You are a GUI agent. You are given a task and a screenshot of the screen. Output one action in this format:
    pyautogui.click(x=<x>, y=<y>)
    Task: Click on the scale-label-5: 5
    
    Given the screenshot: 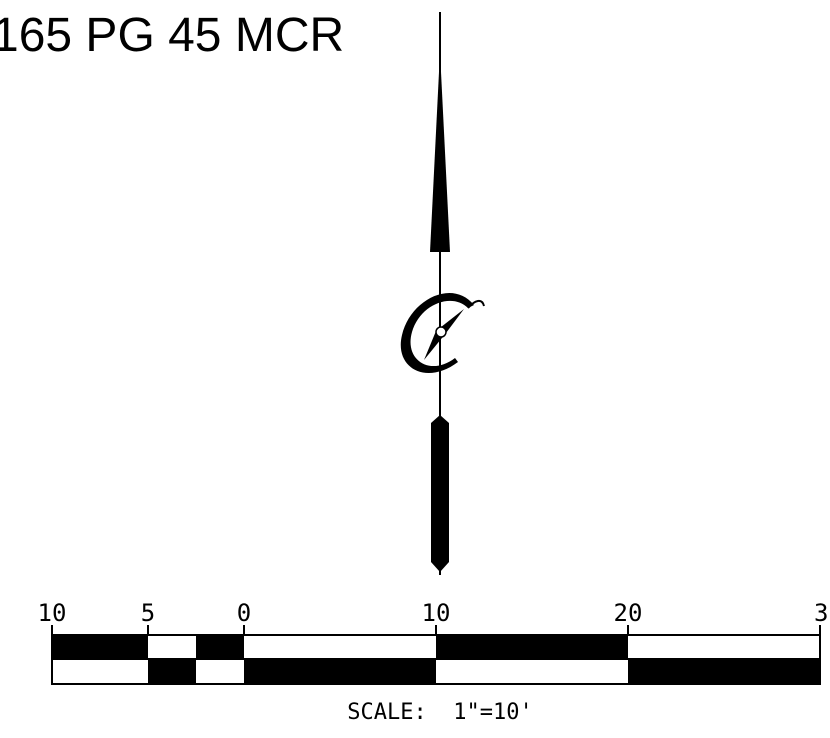 What is the action you would take?
    pyautogui.click(x=148, y=613)
    